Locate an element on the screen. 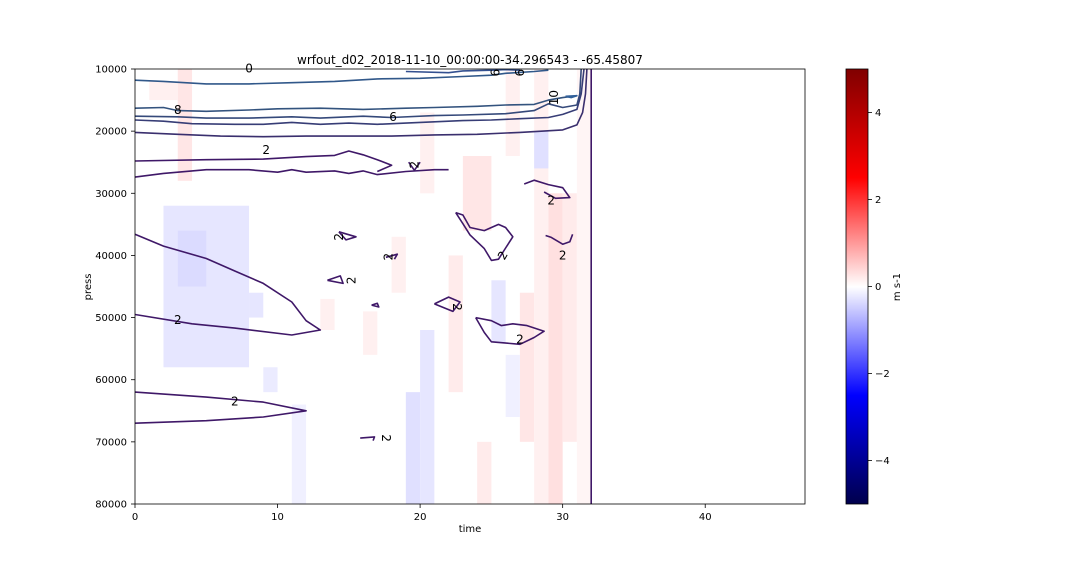  contour-label-14: 2 is located at coordinates (389, 257).